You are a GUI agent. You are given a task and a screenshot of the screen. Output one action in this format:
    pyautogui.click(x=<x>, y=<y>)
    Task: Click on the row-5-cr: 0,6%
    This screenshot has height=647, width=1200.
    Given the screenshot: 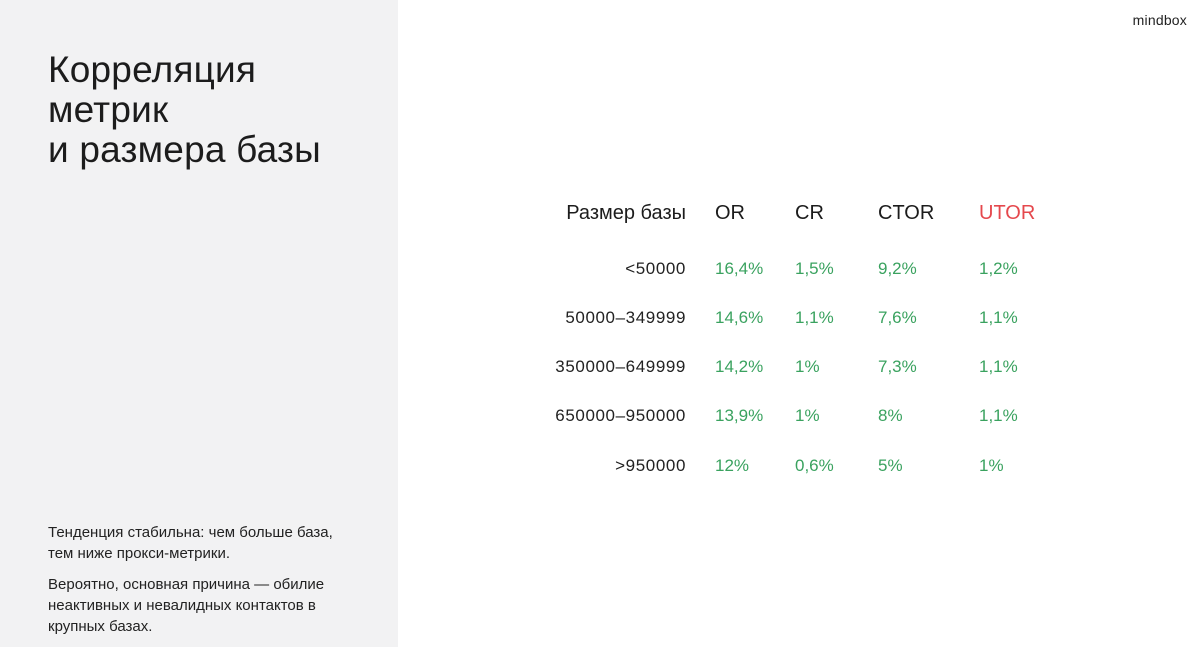 What is the action you would take?
    pyautogui.click(x=814, y=465)
    